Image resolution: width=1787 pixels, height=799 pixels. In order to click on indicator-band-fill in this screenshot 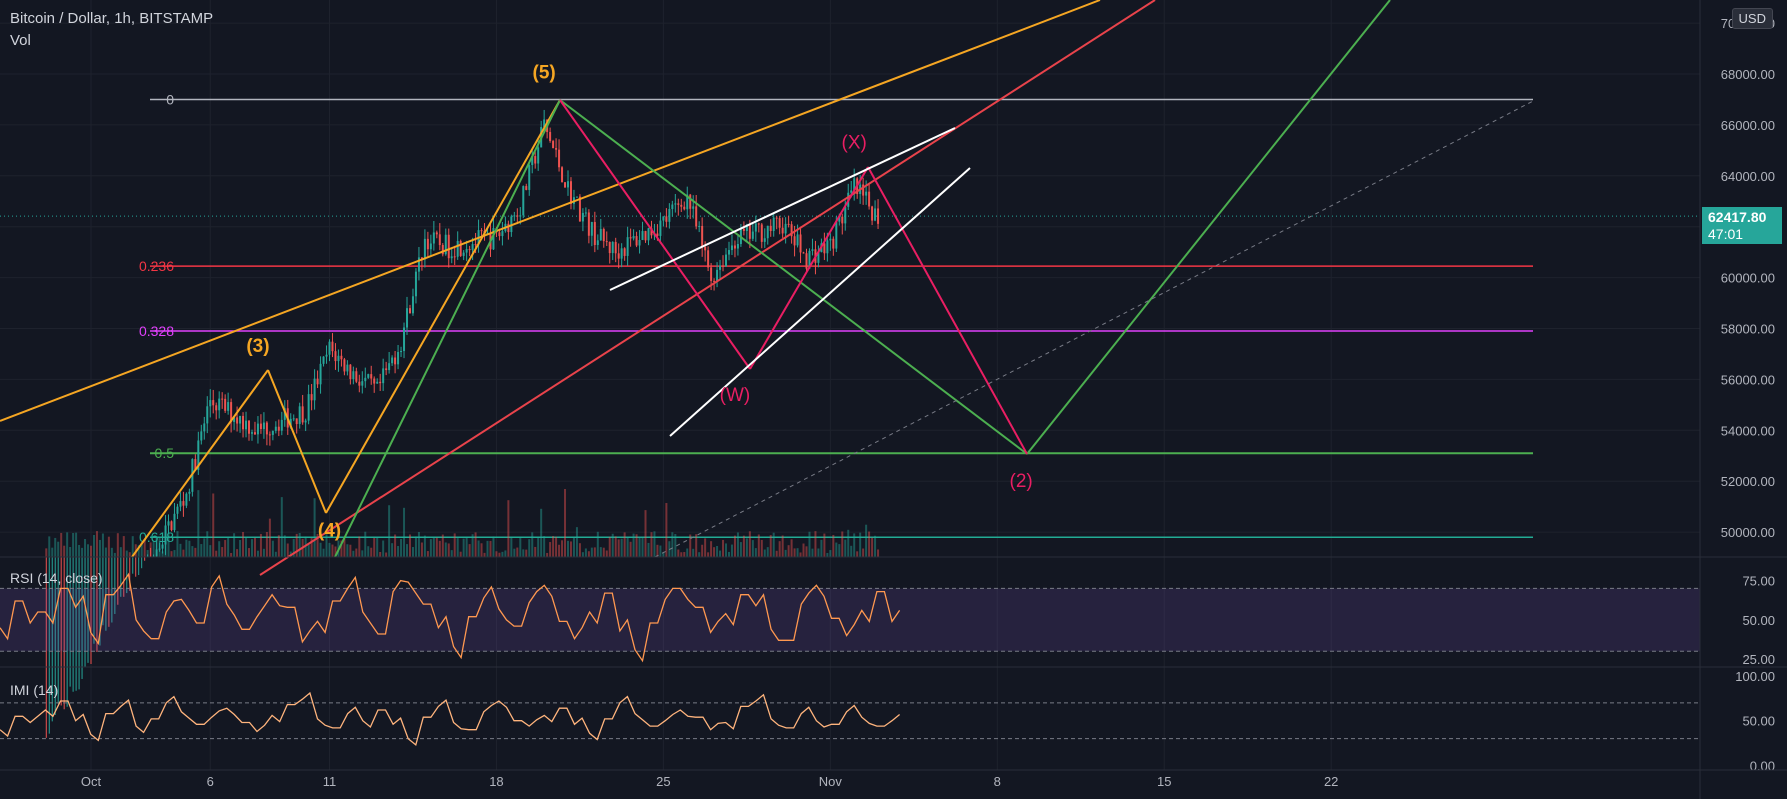, I will do `click(850, 620)`.